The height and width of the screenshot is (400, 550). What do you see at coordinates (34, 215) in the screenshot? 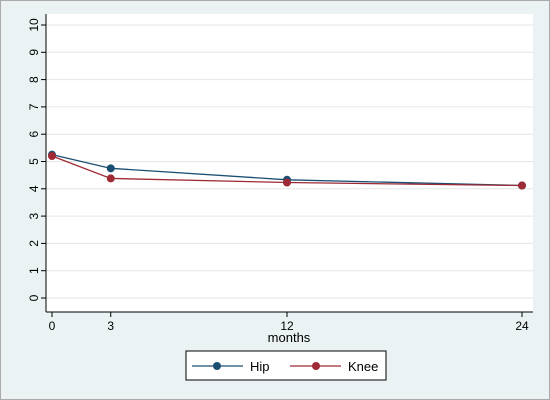
I see `y-tick-label-3: 3` at bounding box center [34, 215].